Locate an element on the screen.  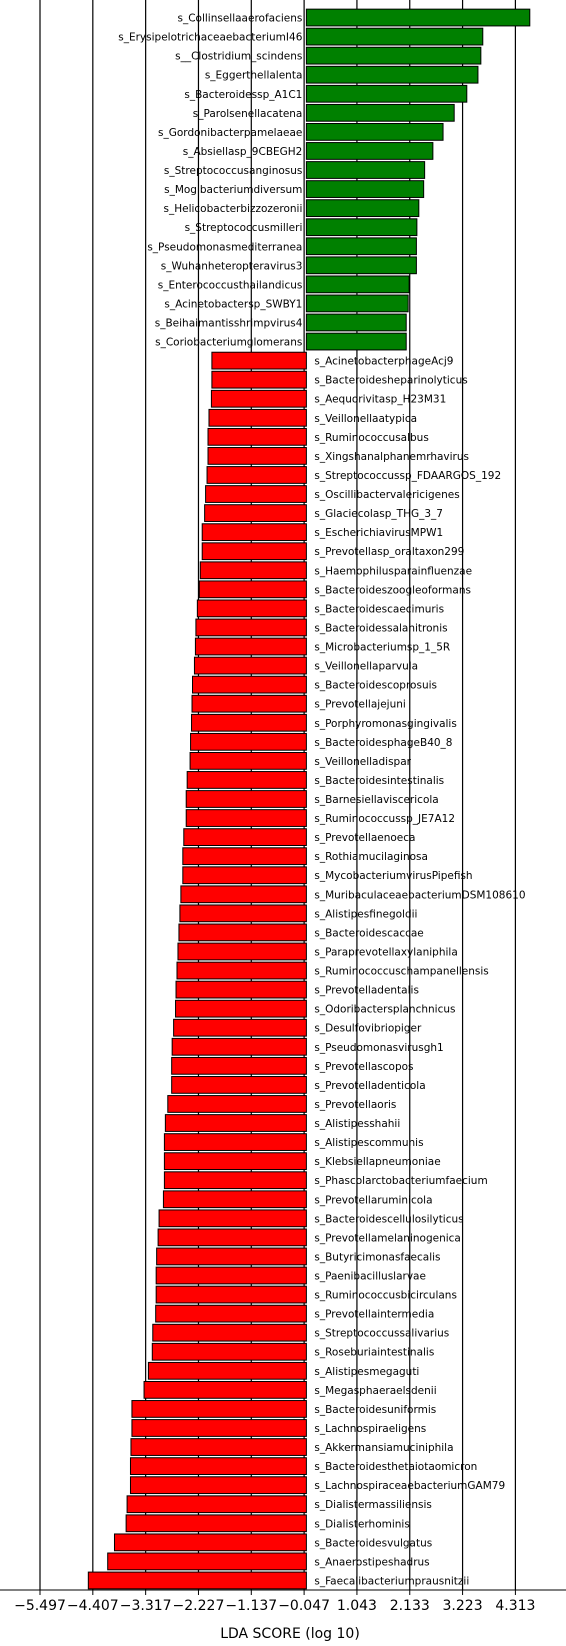
bar-label: s_Oscillibactervalericigenes is located at coordinates (386, 495).